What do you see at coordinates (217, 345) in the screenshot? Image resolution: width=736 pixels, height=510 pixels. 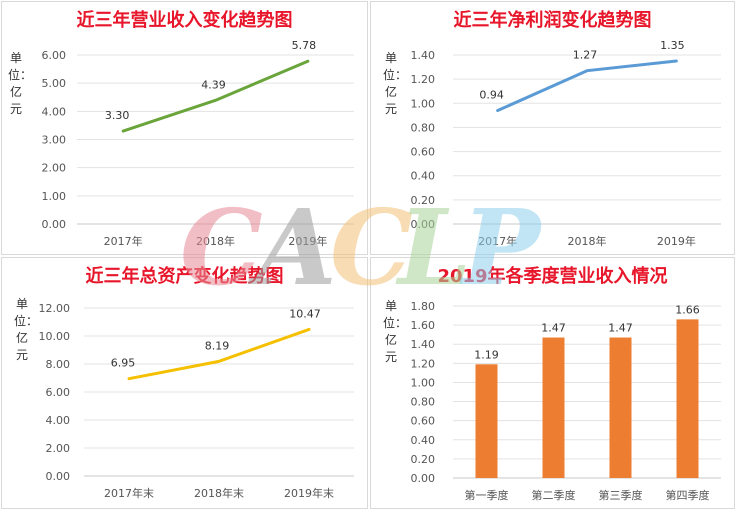 I see `data-label: 8.19` at bounding box center [217, 345].